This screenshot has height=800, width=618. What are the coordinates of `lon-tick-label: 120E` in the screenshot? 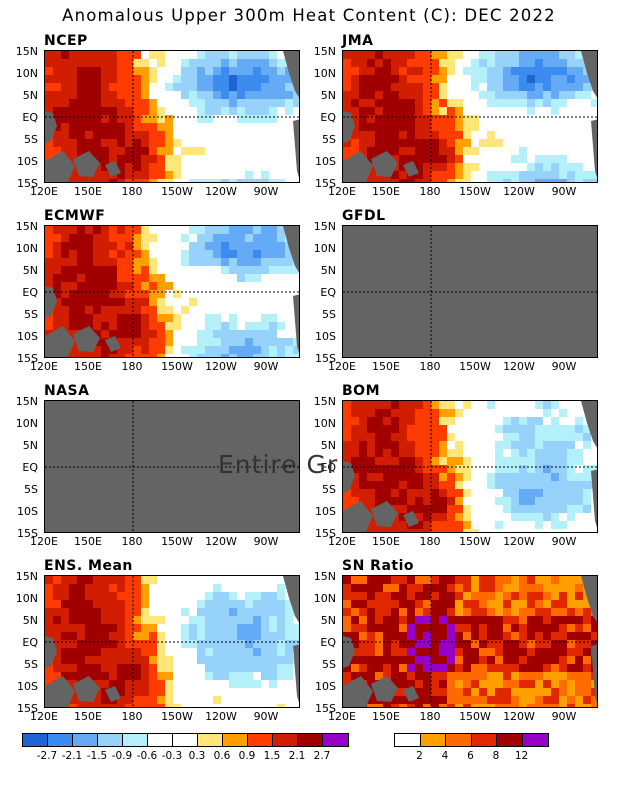 It's located at (342, 716).